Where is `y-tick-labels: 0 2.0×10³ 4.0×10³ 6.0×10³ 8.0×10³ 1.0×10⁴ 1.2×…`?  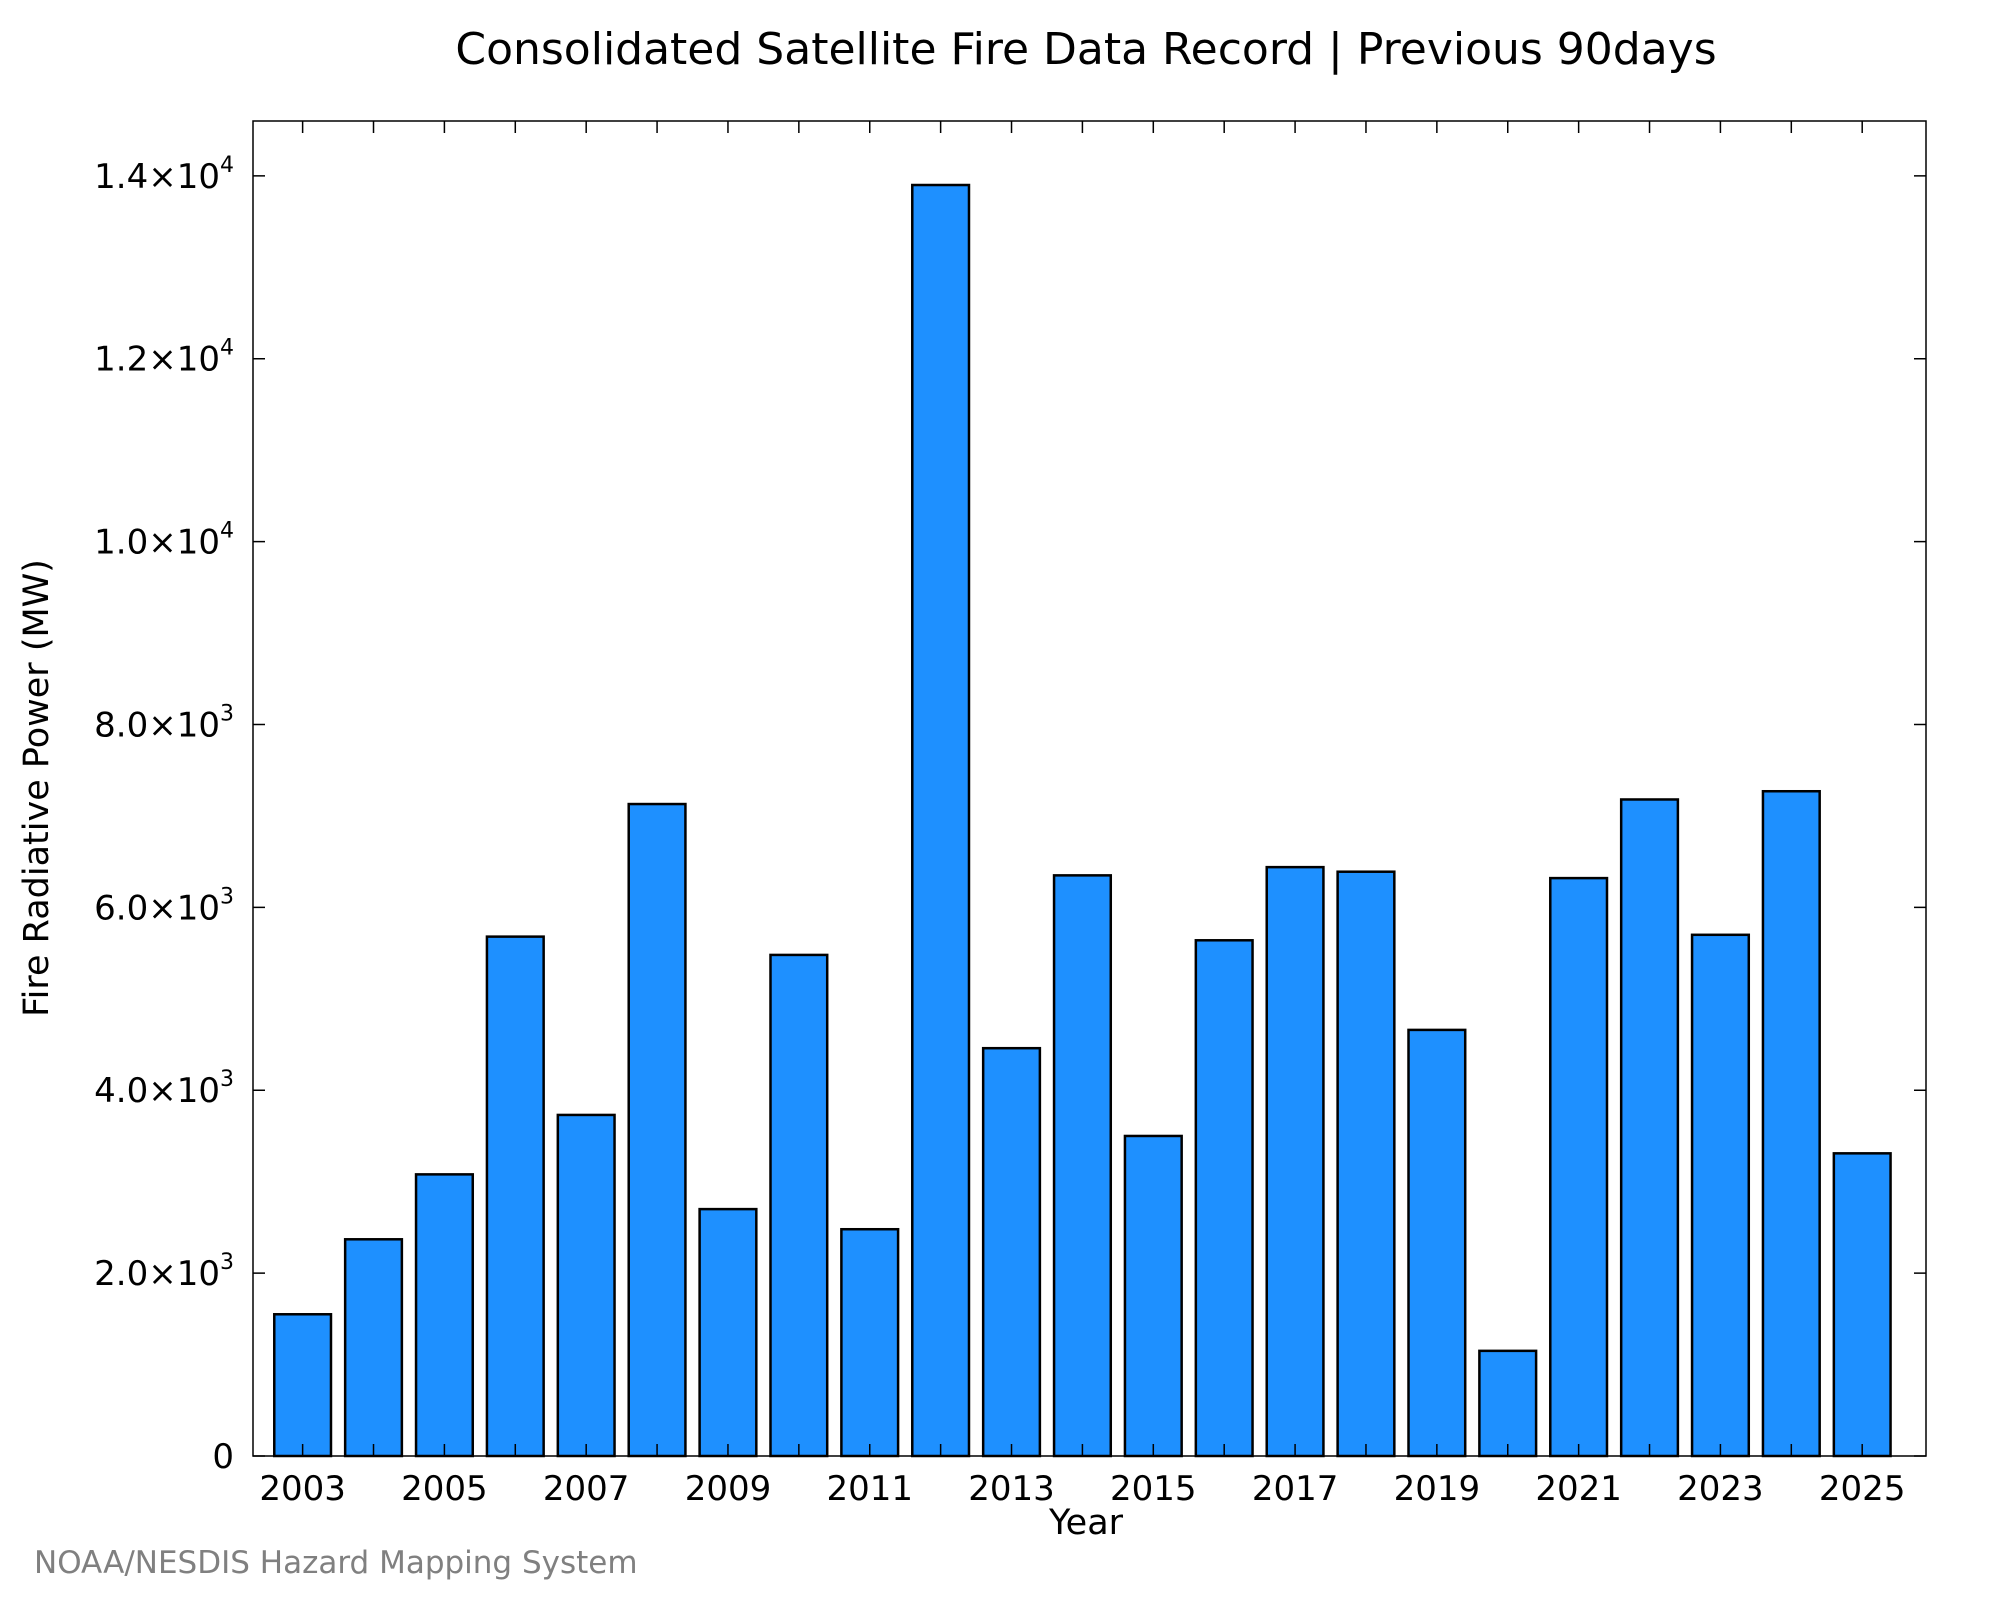 y-tick-labels: 0 2.0×10³ 4.0×10³ 6.0×10³ 8.0×10³ 1.0×10⁴ 1.2×… is located at coordinates (164, 815).